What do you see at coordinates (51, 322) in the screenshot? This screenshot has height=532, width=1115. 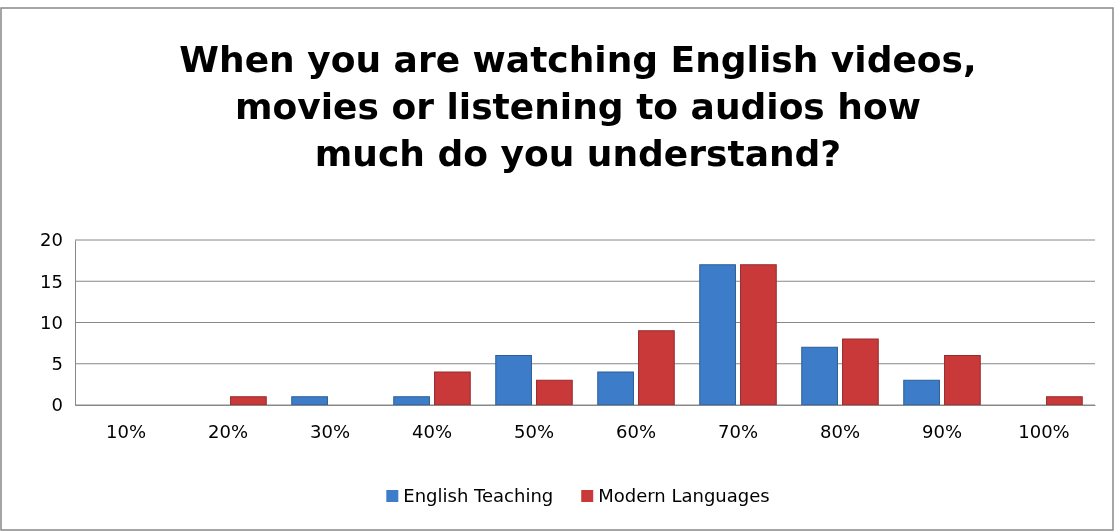 I see `y-tick-label: 10` at bounding box center [51, 322].